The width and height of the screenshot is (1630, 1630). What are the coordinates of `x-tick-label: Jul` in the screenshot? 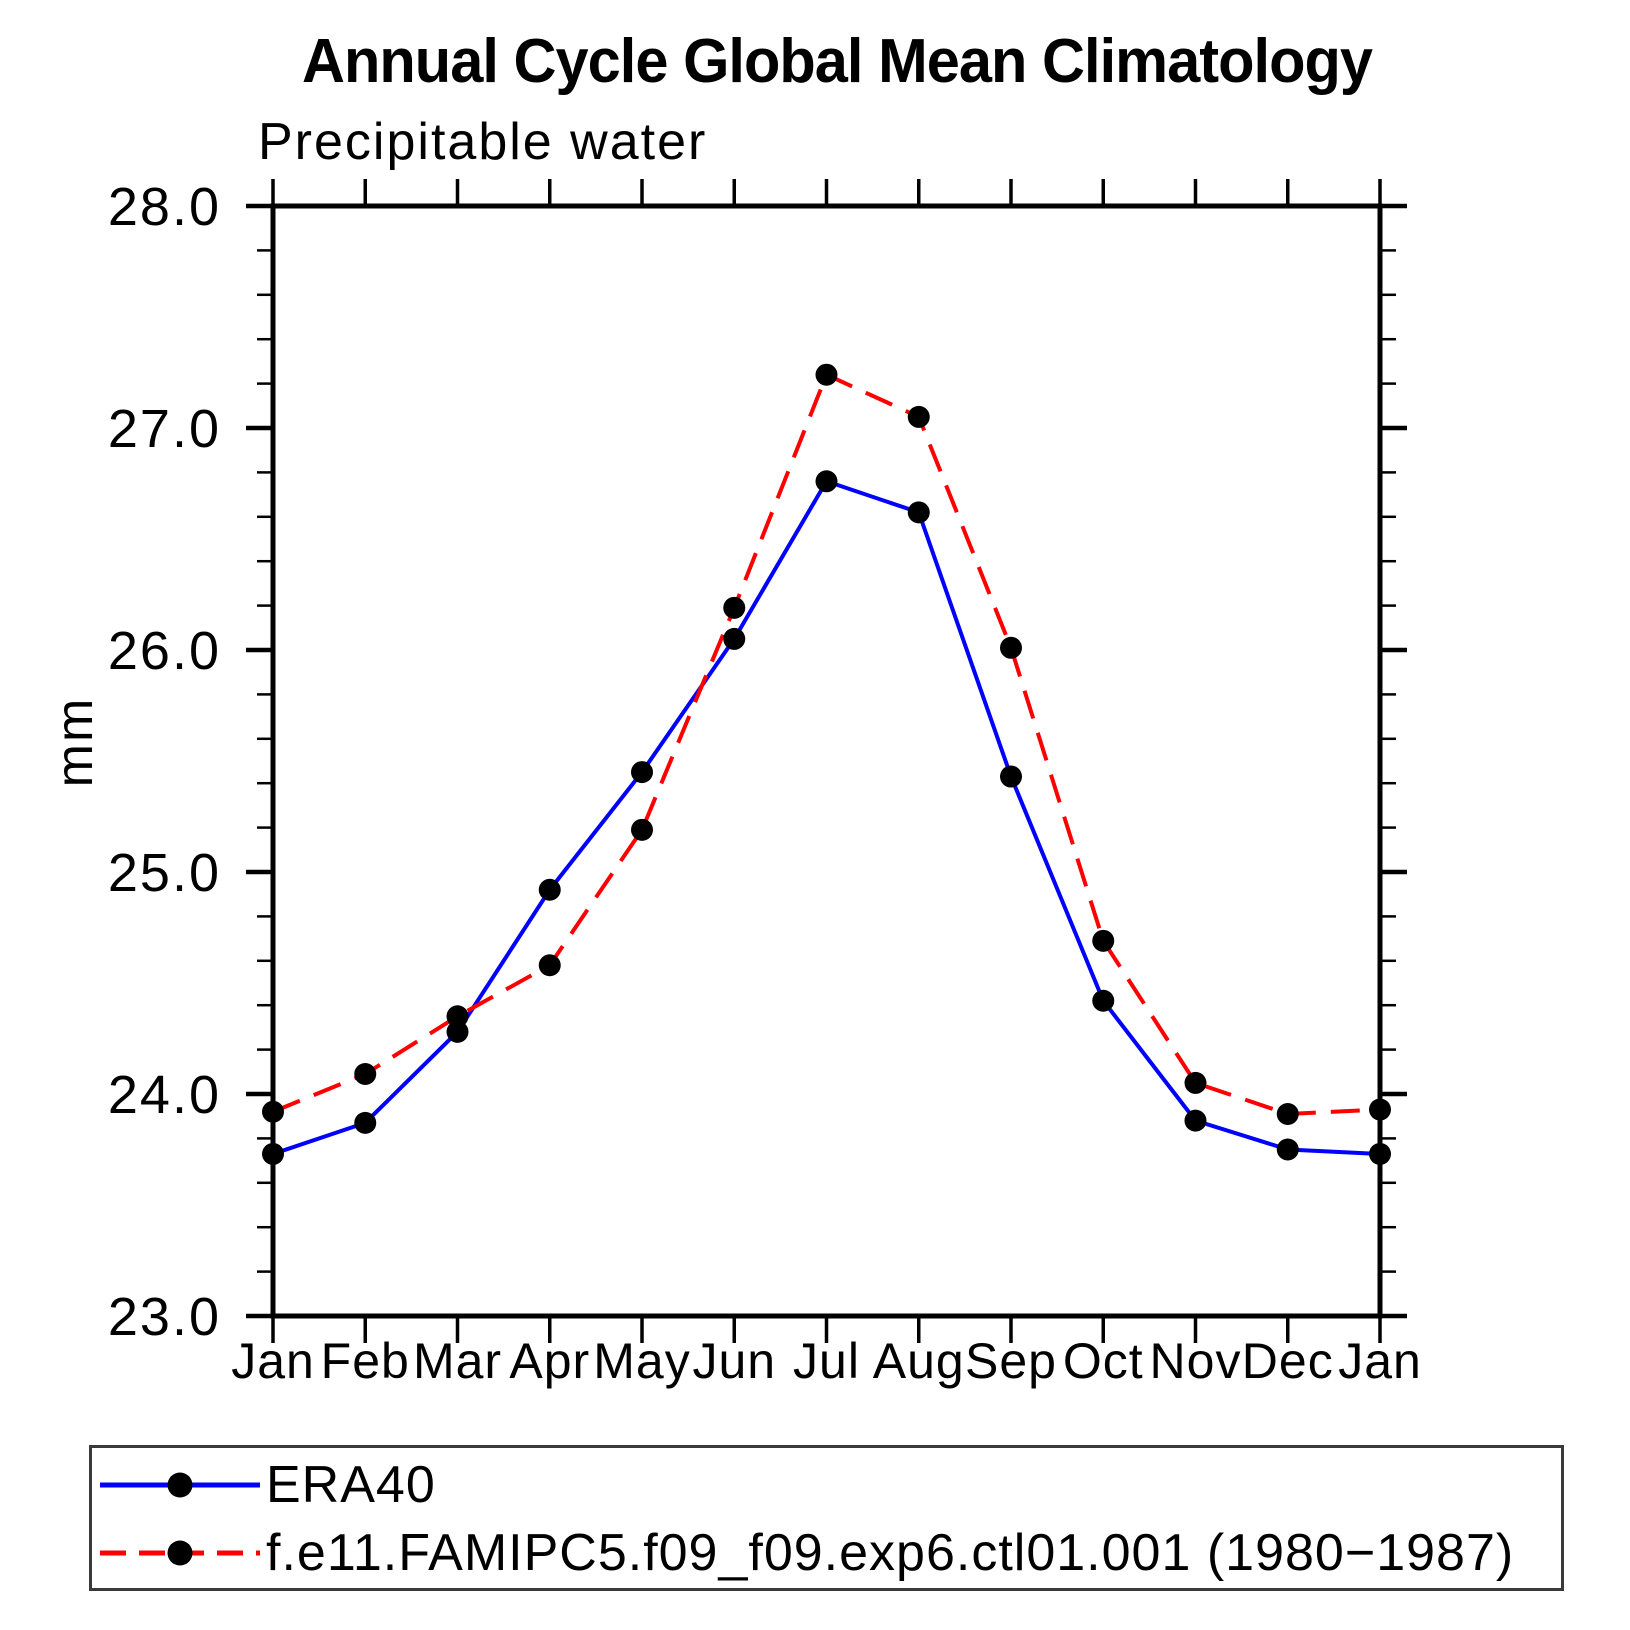 It's located at (826, 1361).